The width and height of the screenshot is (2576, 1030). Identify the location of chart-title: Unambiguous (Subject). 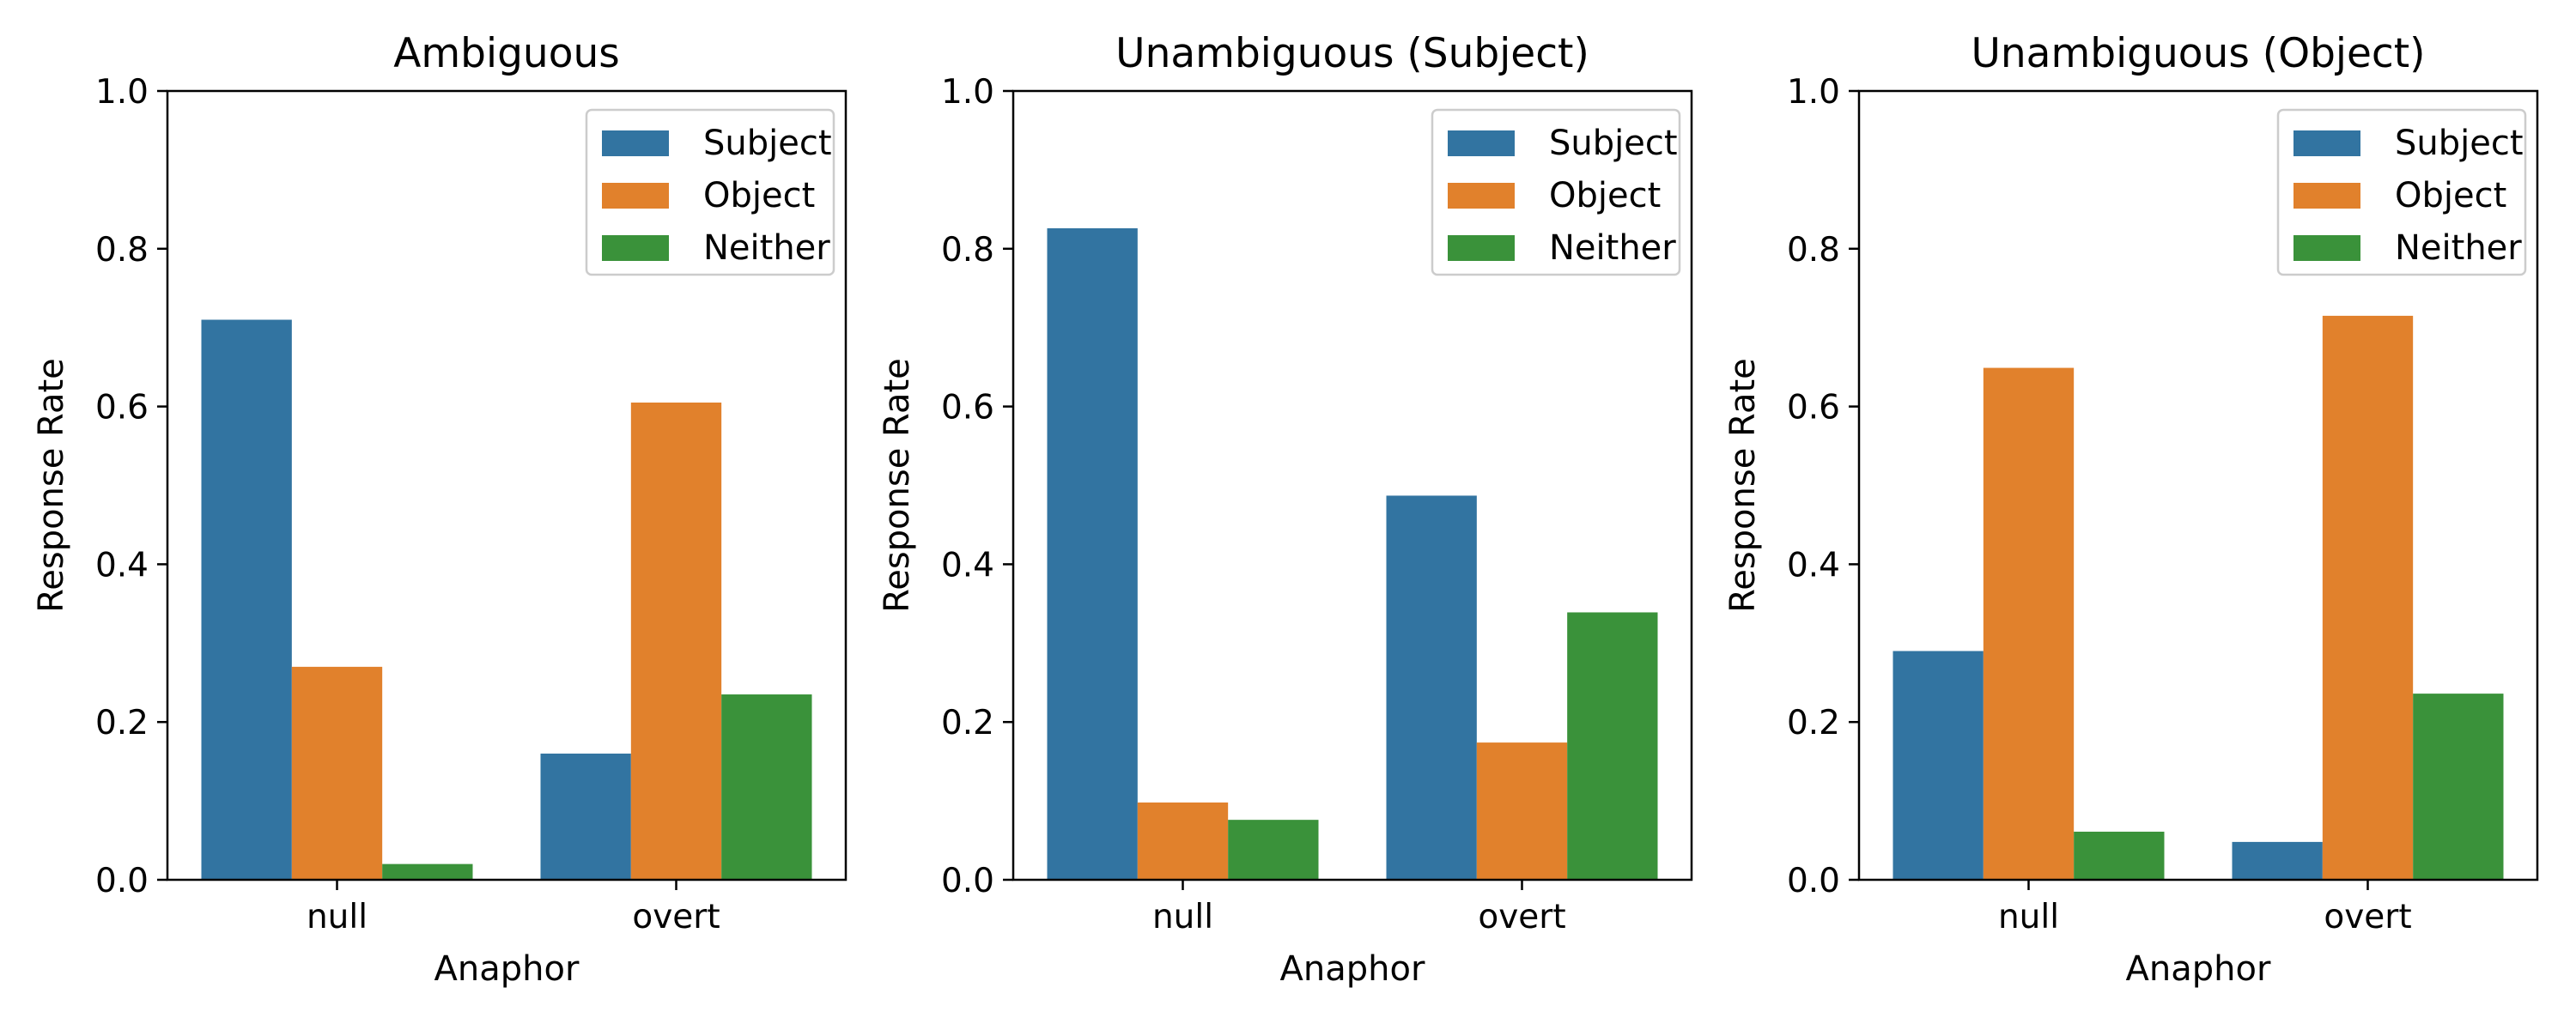
(1352, 53).